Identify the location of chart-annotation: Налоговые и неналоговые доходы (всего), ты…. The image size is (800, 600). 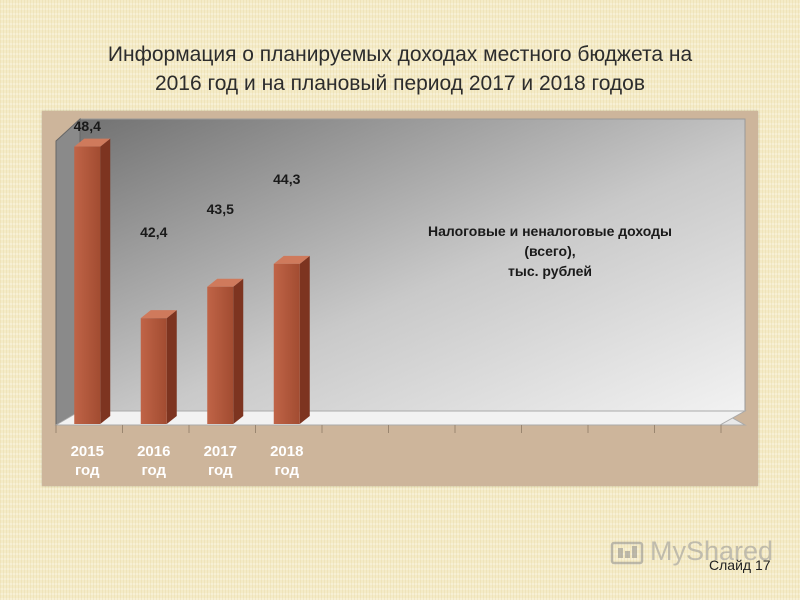
(550, 251).